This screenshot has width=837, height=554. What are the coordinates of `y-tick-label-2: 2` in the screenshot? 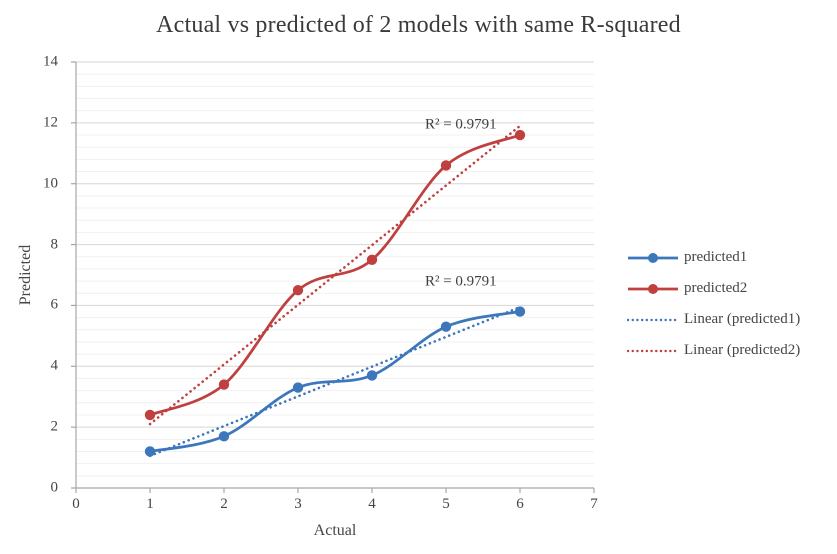 It's located at (54, 426).